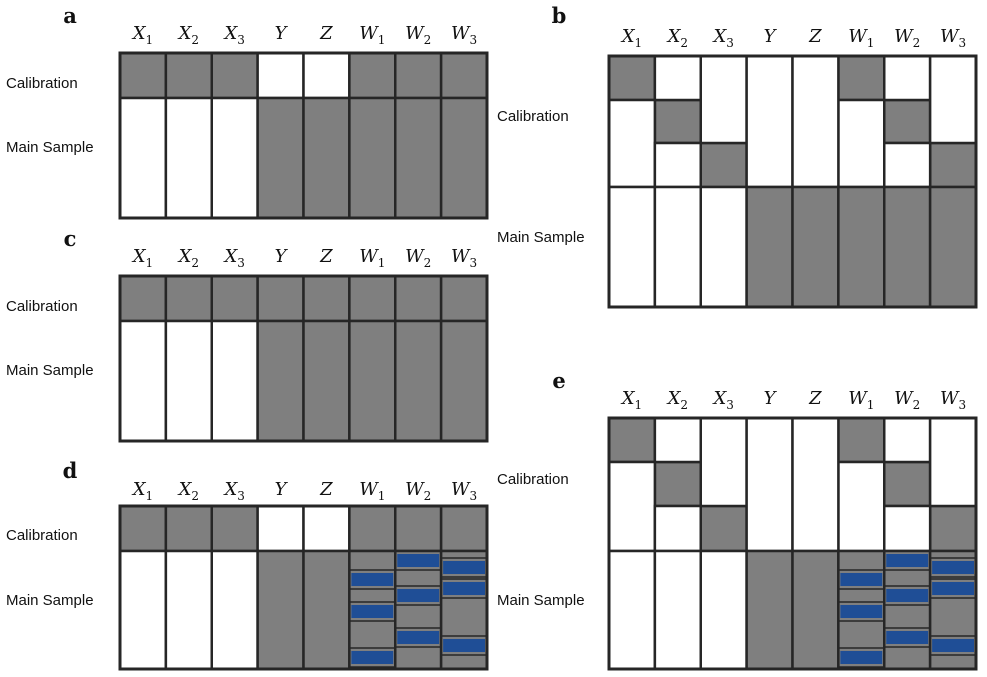  I want to click on column-header: X1, so click(631, 400).